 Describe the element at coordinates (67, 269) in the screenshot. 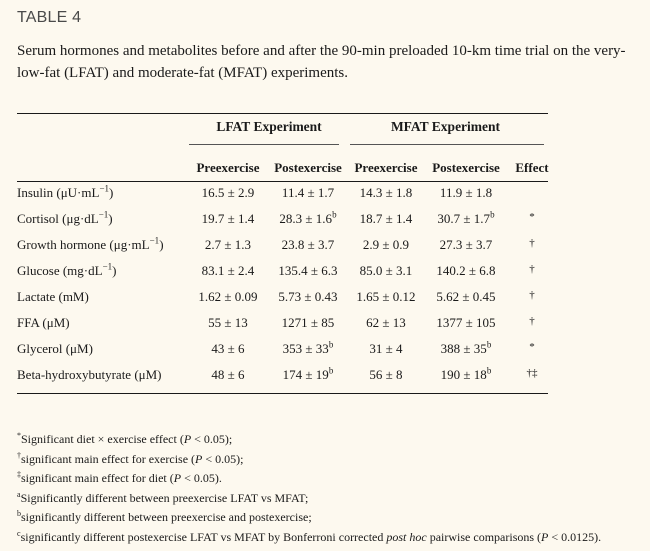

I see `row-label: Glucose (mg·dL−1)` at that location.